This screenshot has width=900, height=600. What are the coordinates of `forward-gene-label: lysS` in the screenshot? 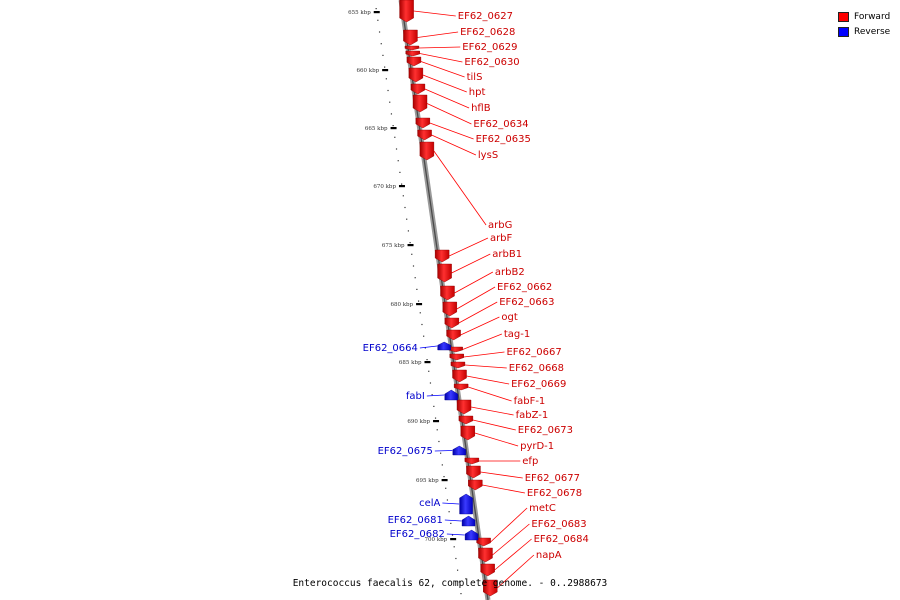 It's located at (488, 155).